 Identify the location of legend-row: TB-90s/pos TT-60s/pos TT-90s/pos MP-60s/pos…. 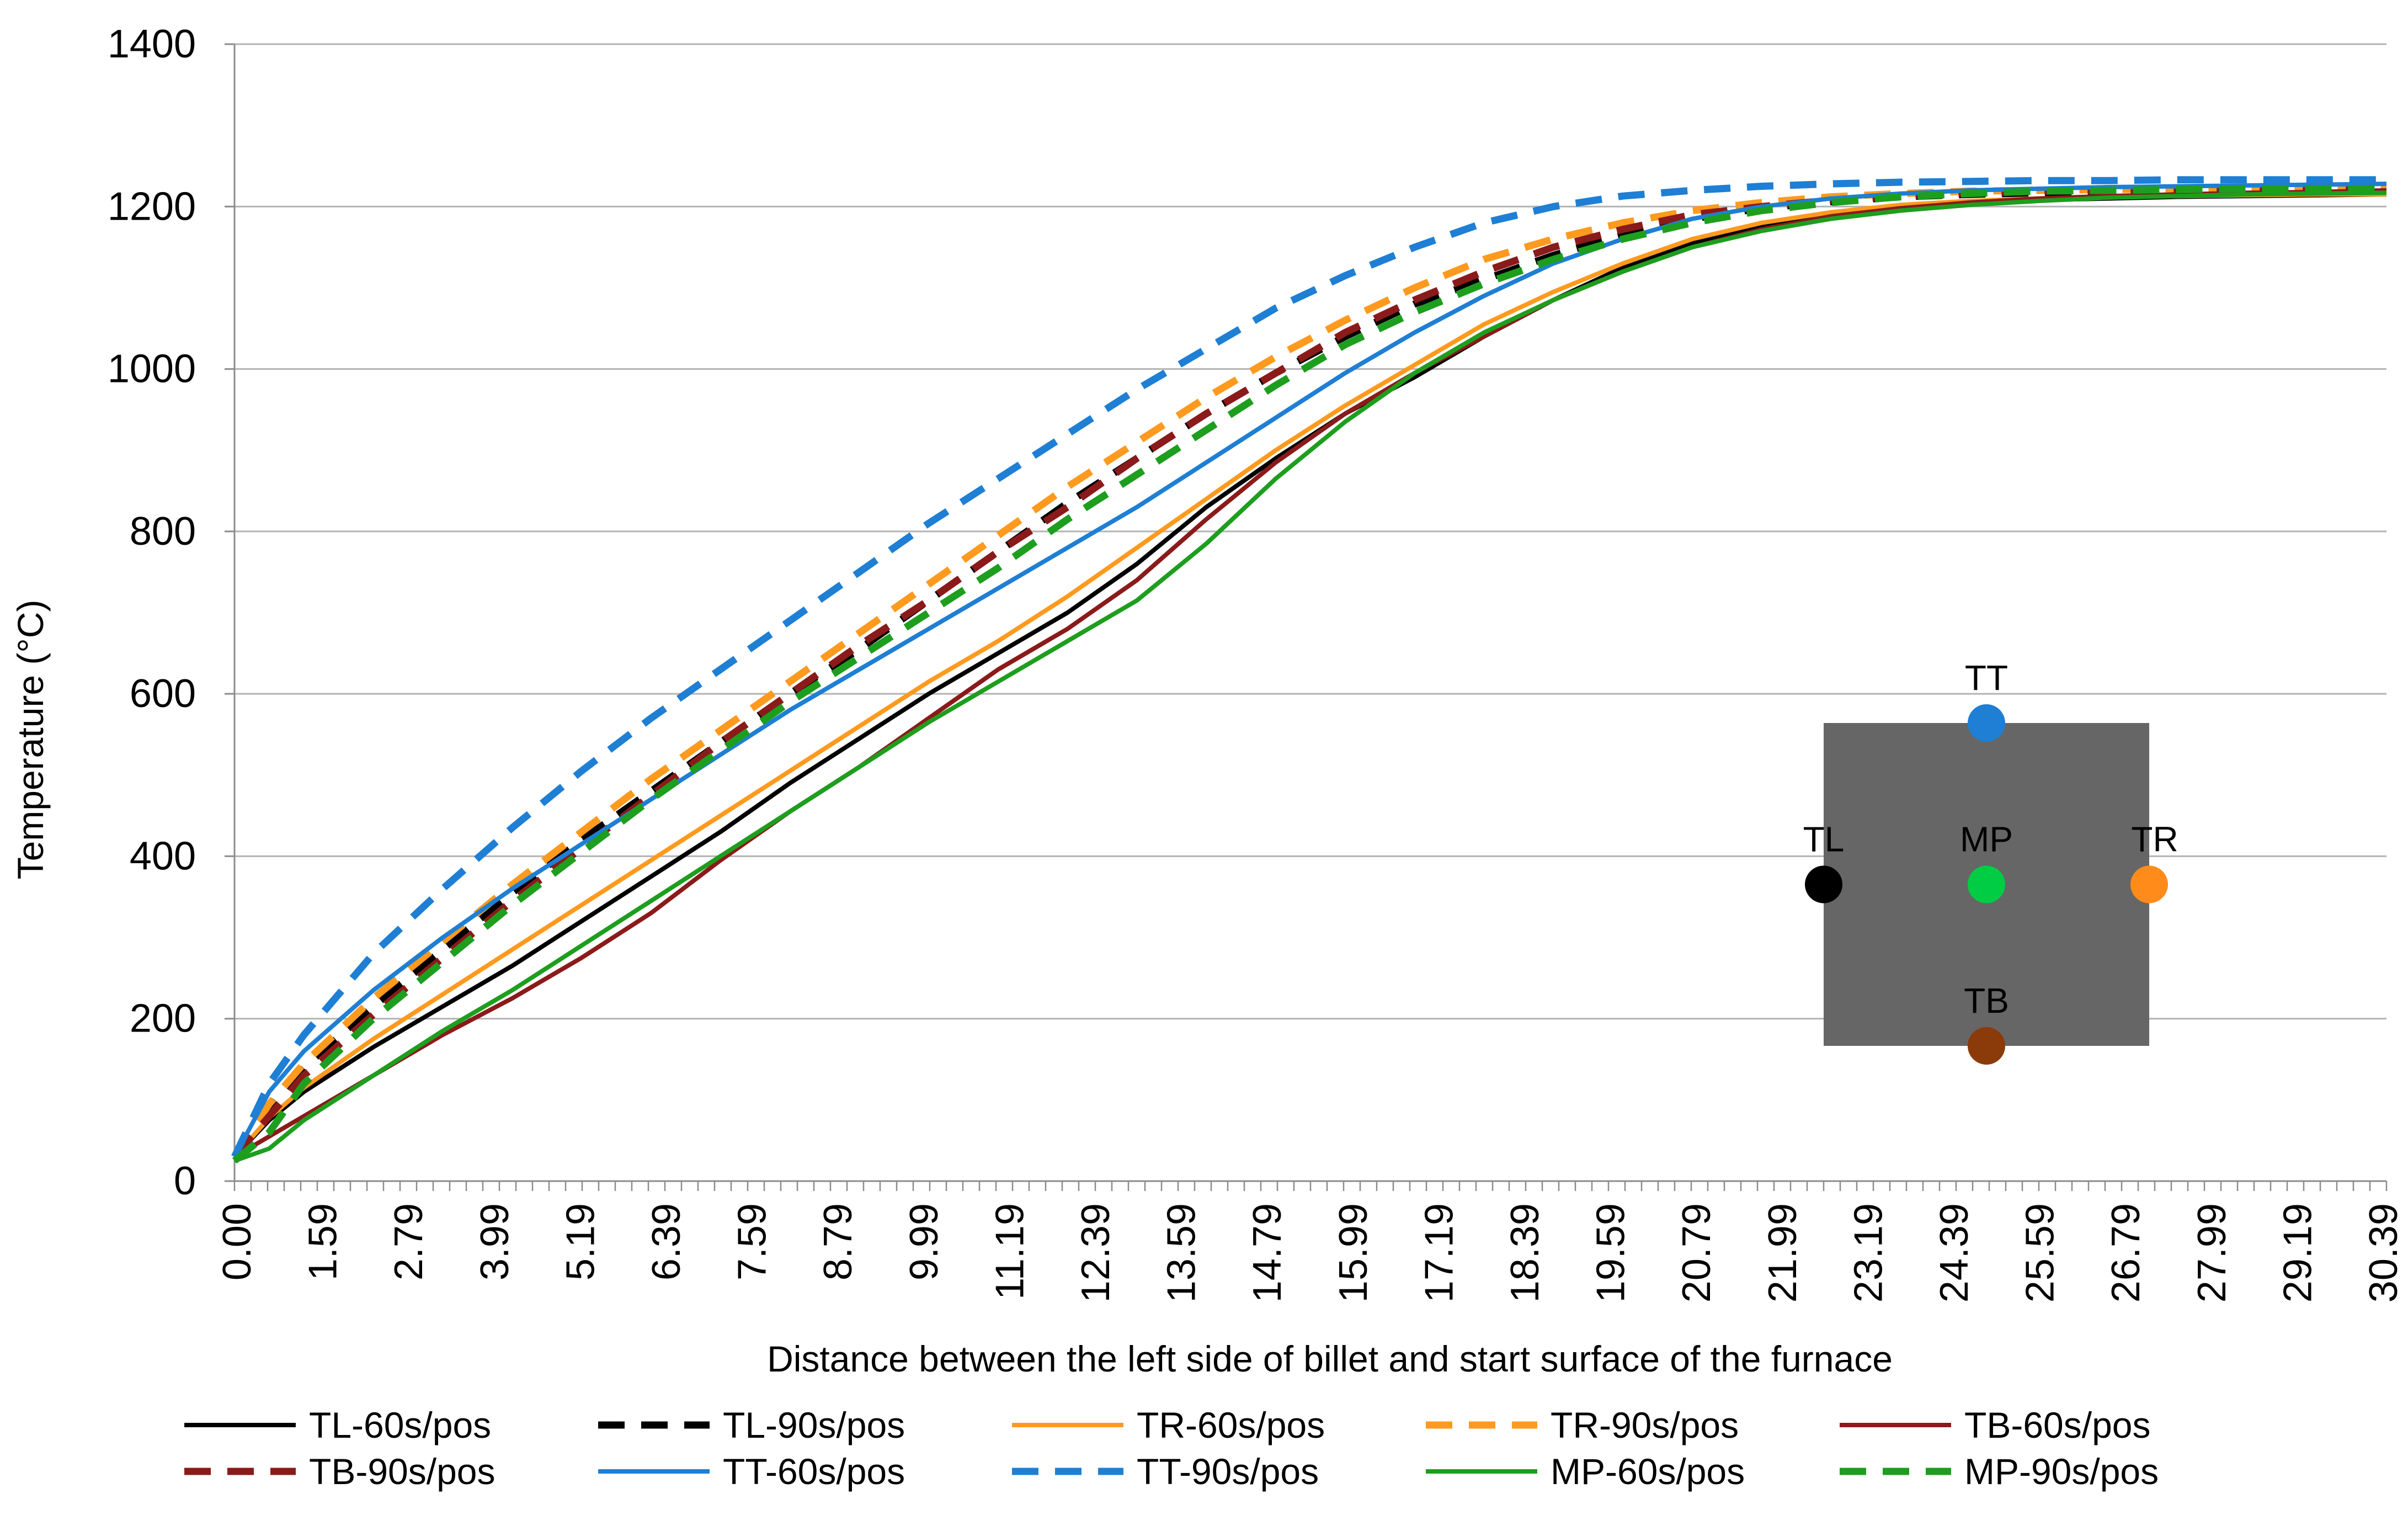
(1230, 1471).